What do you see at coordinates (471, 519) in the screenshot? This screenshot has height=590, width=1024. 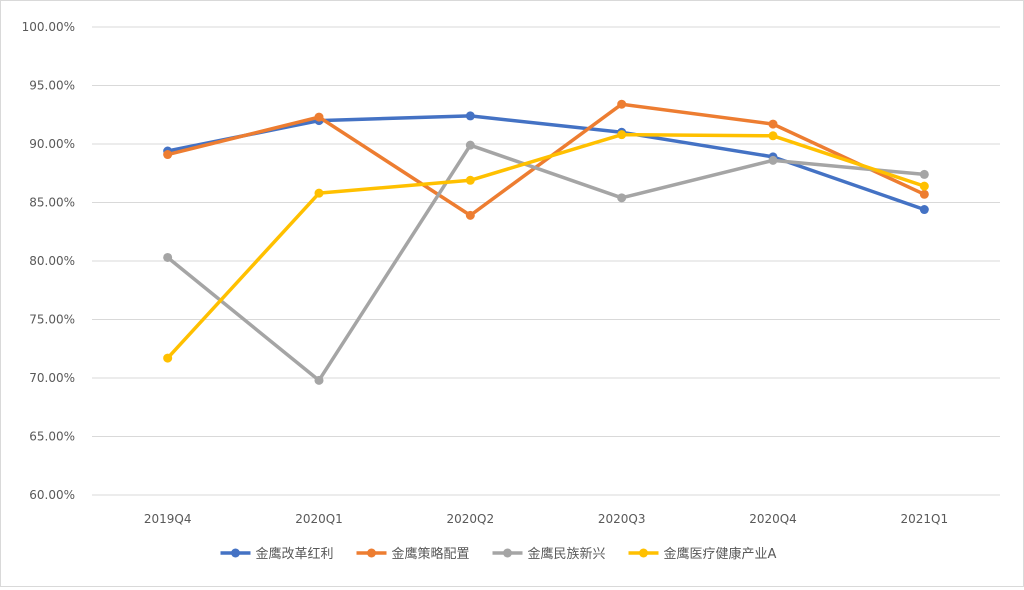 I see `x-tick-label: 2020Q2` at bounding box center [471, 519].